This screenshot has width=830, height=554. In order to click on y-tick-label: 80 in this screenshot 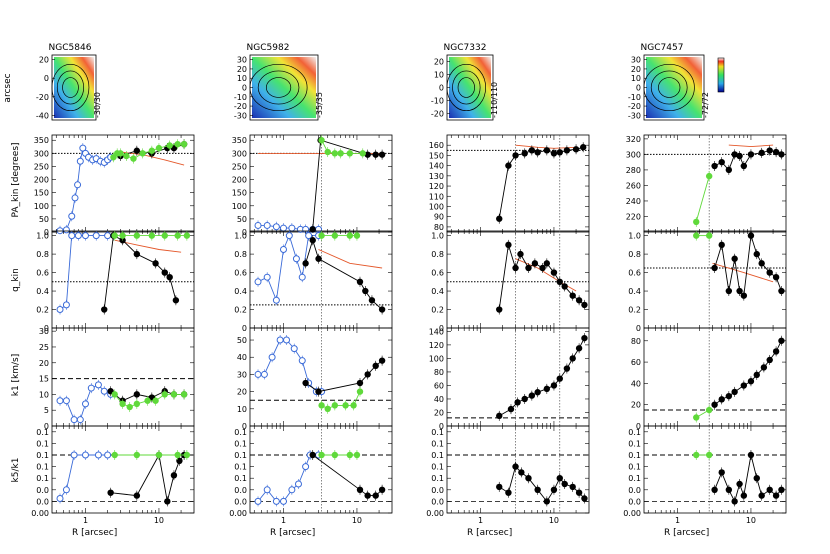, I will do `click(439, 227)`.